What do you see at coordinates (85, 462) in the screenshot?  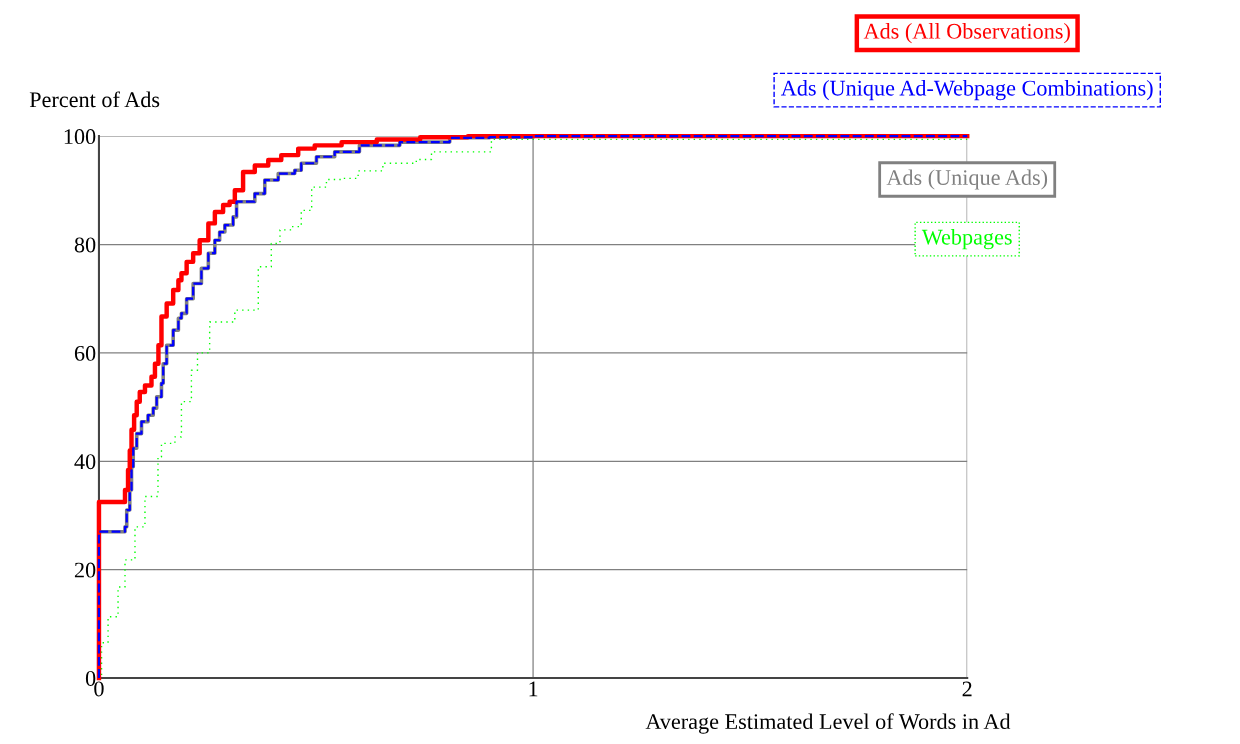 I see `y-tick-label: 40` at bounding box center [85, 462].